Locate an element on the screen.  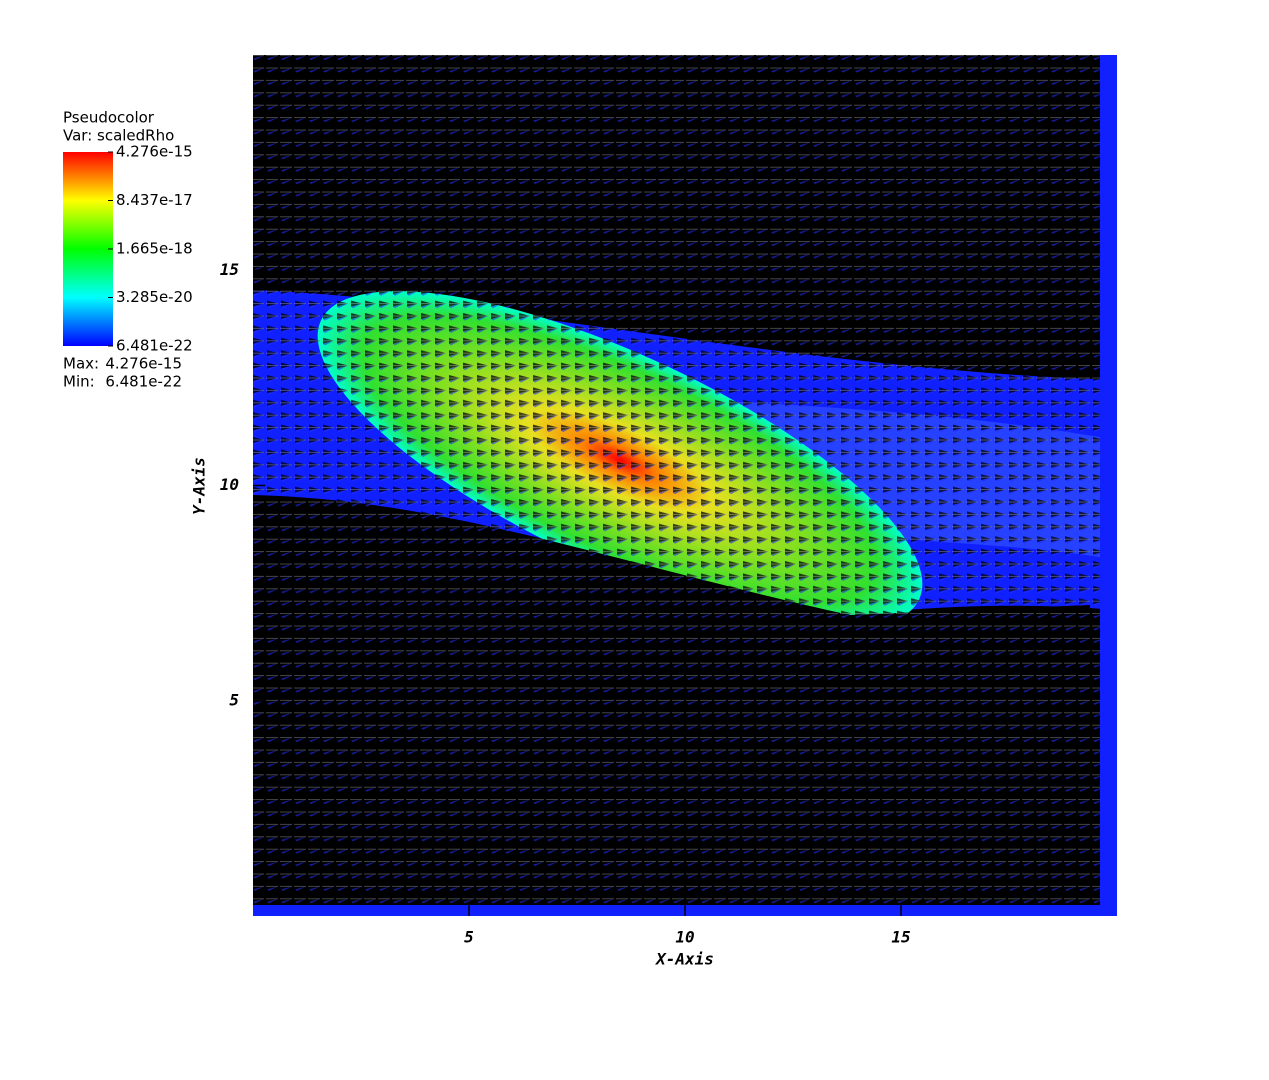
y-tick-label: 5 is located at coordinates (234, 699).